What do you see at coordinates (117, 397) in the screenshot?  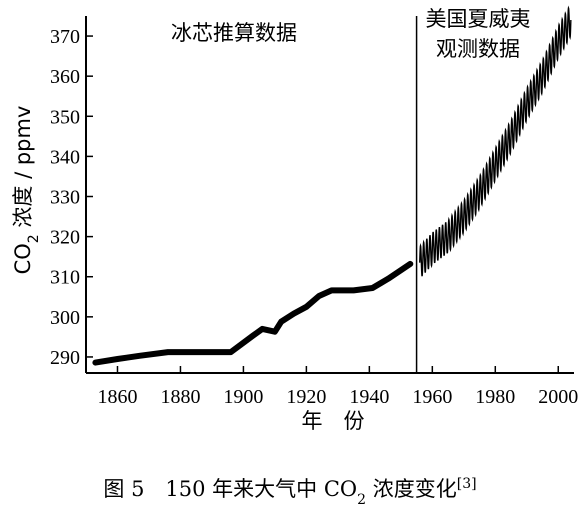 I see `x-tick-label: 1860` at bounding box center [117, 397].